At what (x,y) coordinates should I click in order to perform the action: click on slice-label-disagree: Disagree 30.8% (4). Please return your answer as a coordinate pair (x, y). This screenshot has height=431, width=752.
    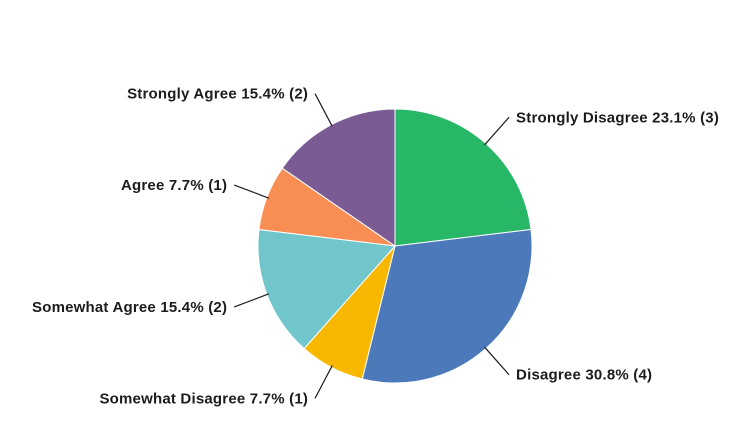
    Looking at the image, I should click on (584, 375).